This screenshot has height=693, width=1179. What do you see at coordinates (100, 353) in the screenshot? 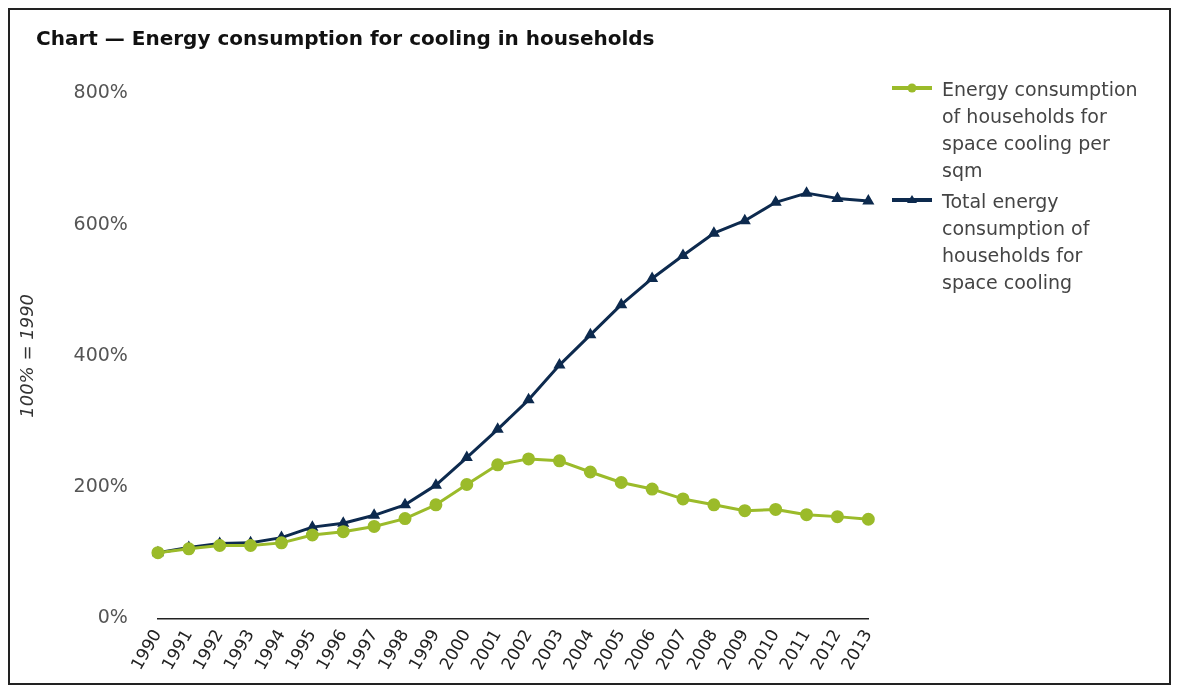
I see `y-tick-label: 400%` at bounding box center [100, 353].